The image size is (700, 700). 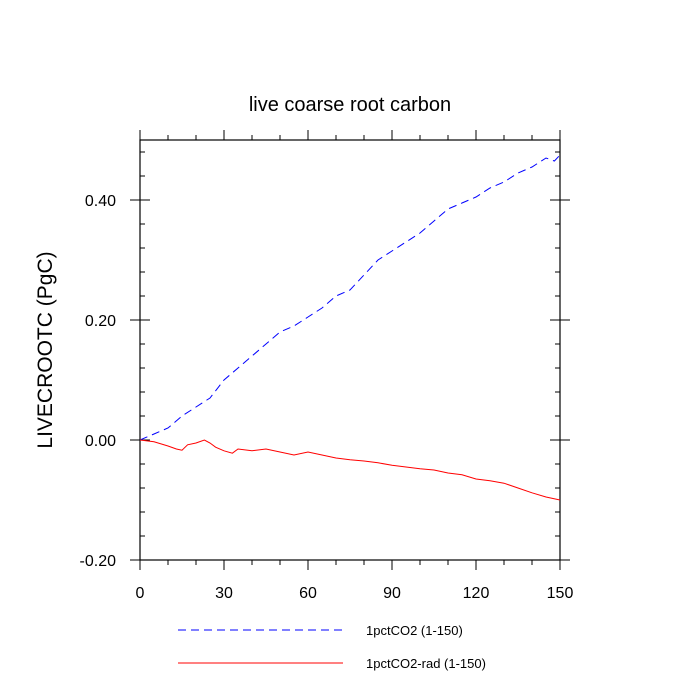 What do you see at coordinates (350, 105) in the screenshot?
I see `chart-title: live coarse root carbon` at bounding box center [350, 105].